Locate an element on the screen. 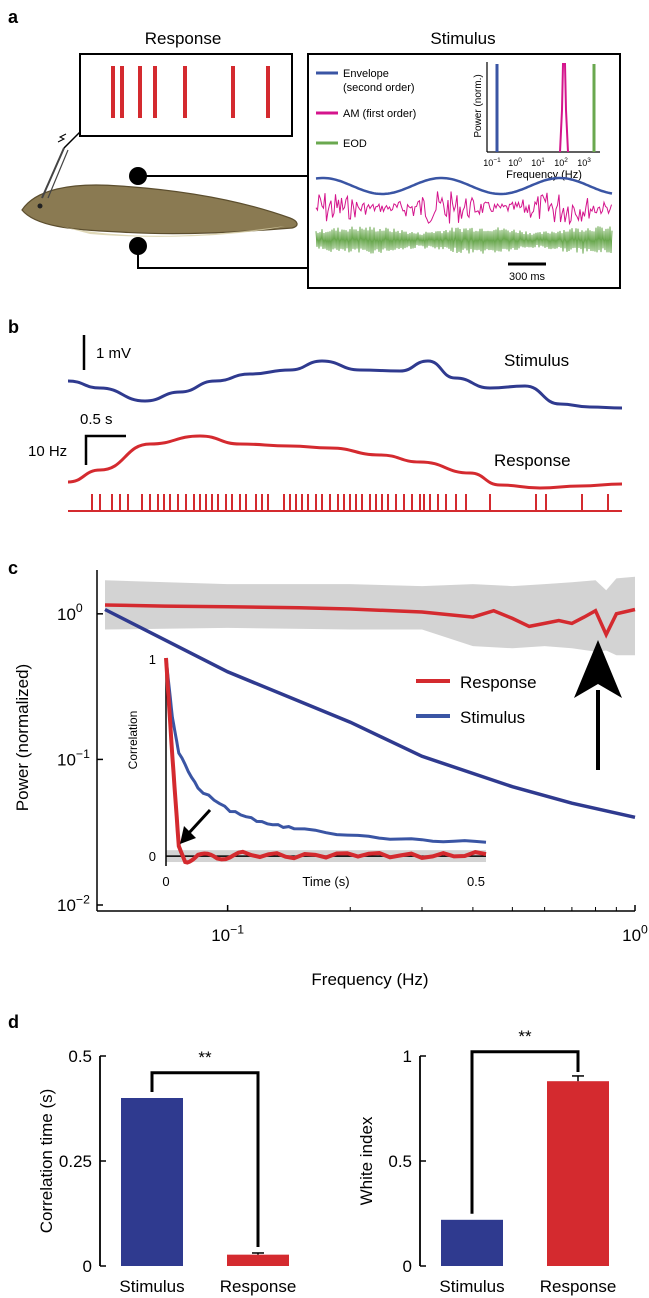  legend-eod-label: EOD is located at coordinates (355, 144).